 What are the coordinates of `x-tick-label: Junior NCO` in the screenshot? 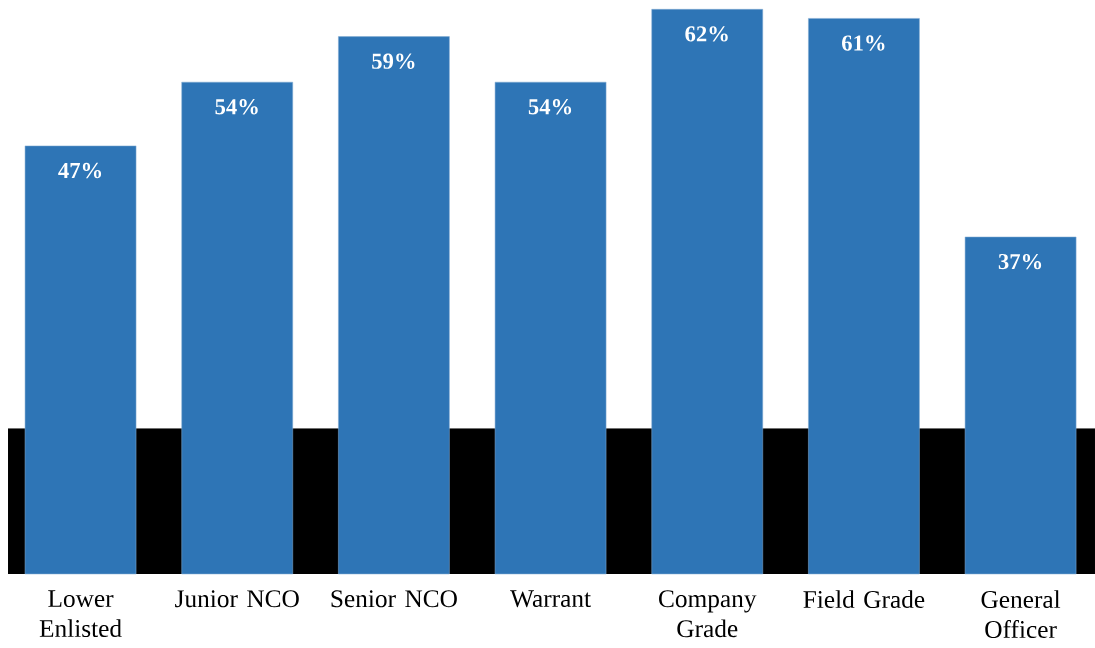 It's located at (237, 599).